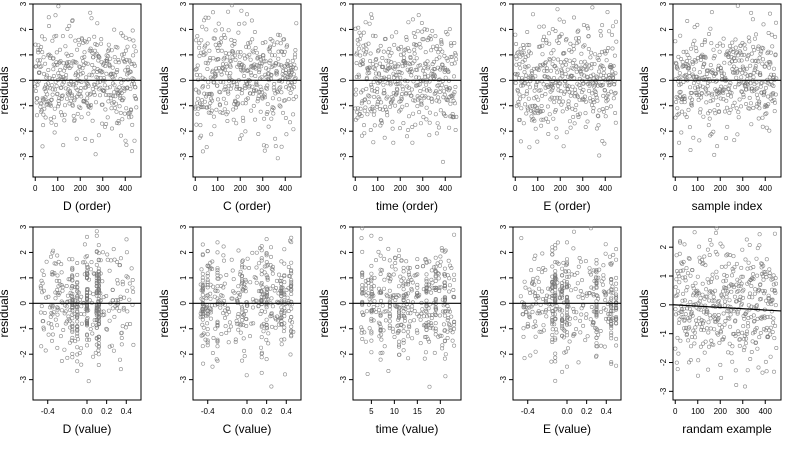  What do you see at coordinates (583, 188) in the screenshot?
I see `x-tick-label: 300` at bounding box center [583, 188].